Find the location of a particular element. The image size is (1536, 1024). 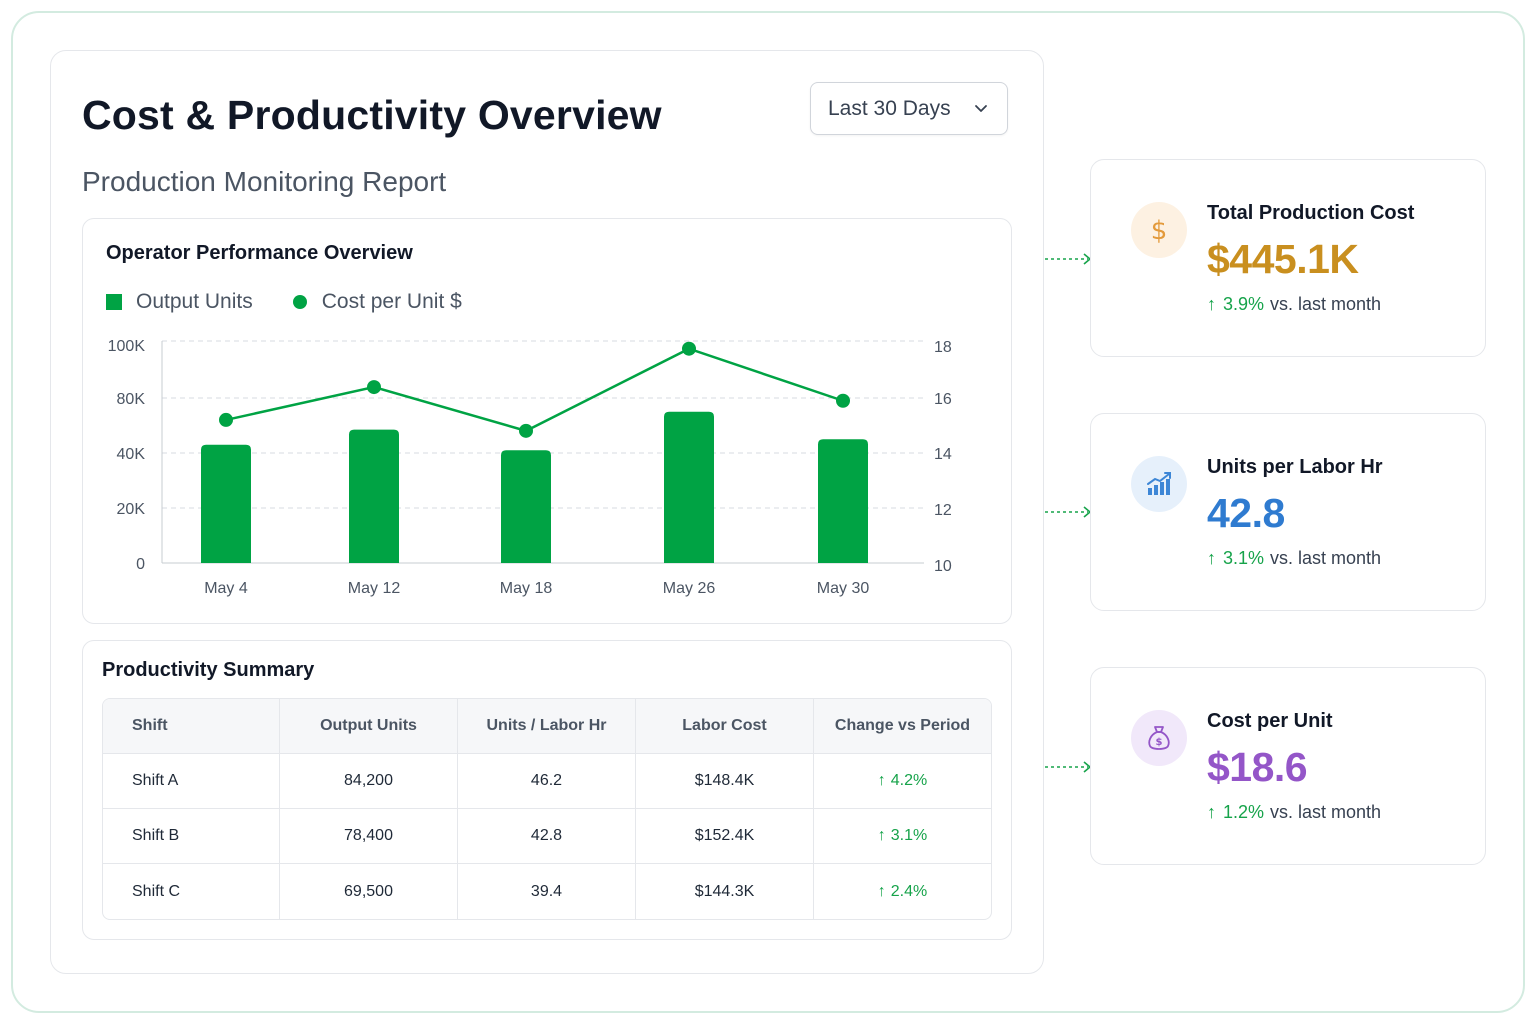

col-header-uplh: Units / Labor Hr is located at coordinates (547, 726).